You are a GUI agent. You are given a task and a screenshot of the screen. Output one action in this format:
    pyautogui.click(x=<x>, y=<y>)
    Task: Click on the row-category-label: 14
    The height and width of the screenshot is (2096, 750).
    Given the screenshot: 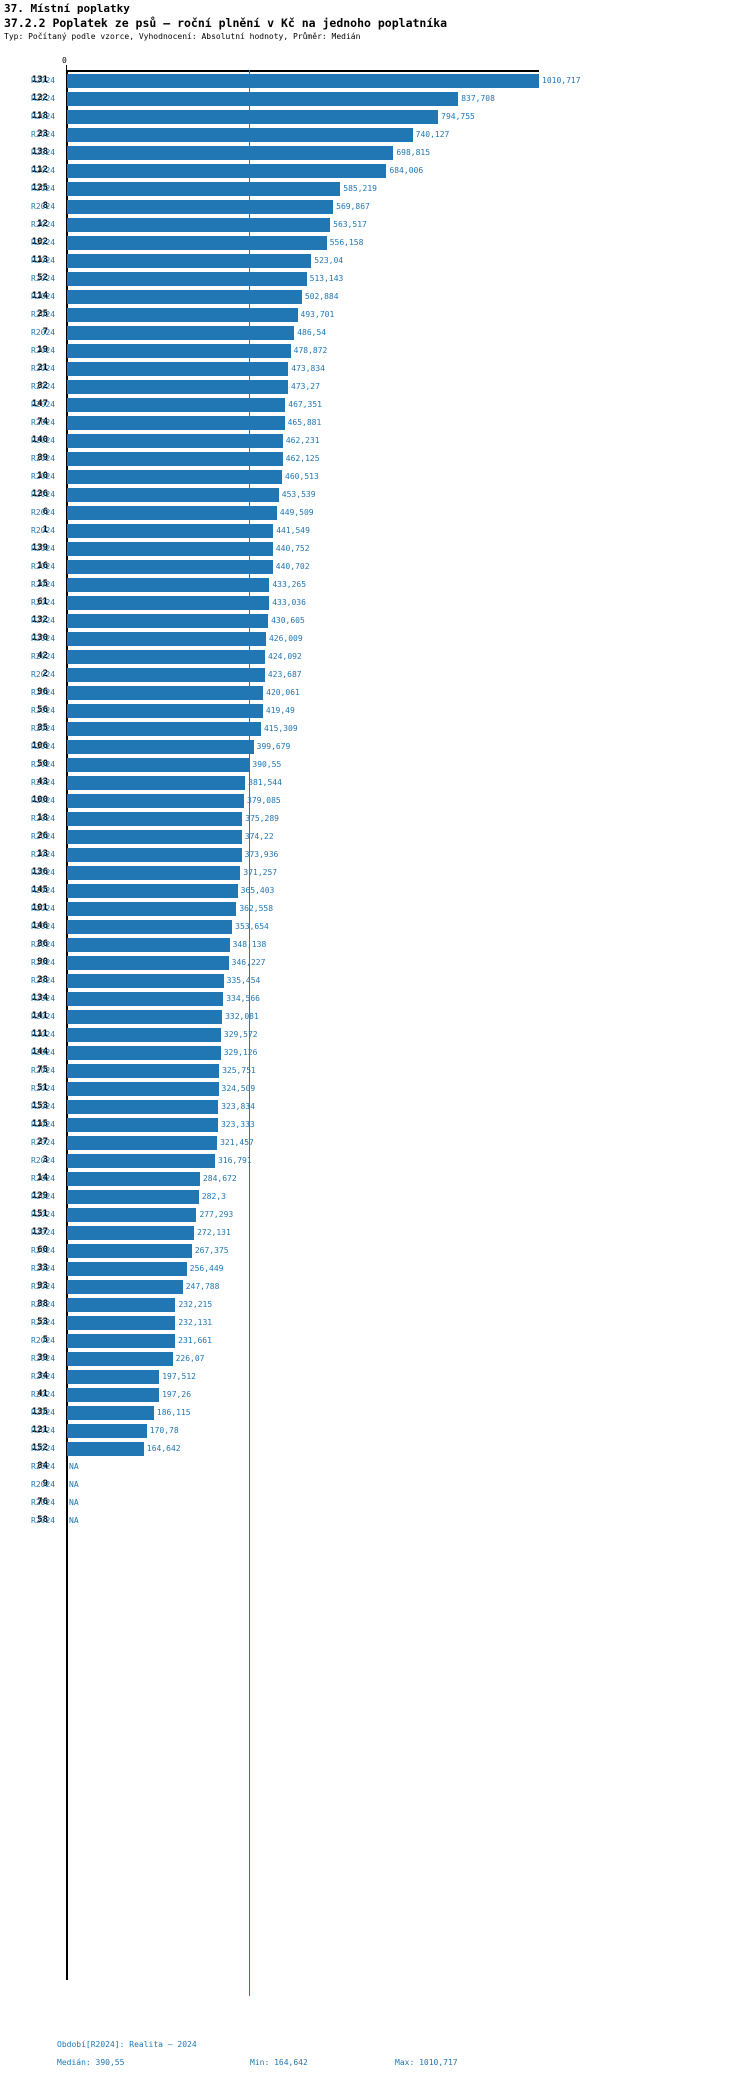 What is the action you would take?
    pyautogui.click(x=42, y=1178)
    